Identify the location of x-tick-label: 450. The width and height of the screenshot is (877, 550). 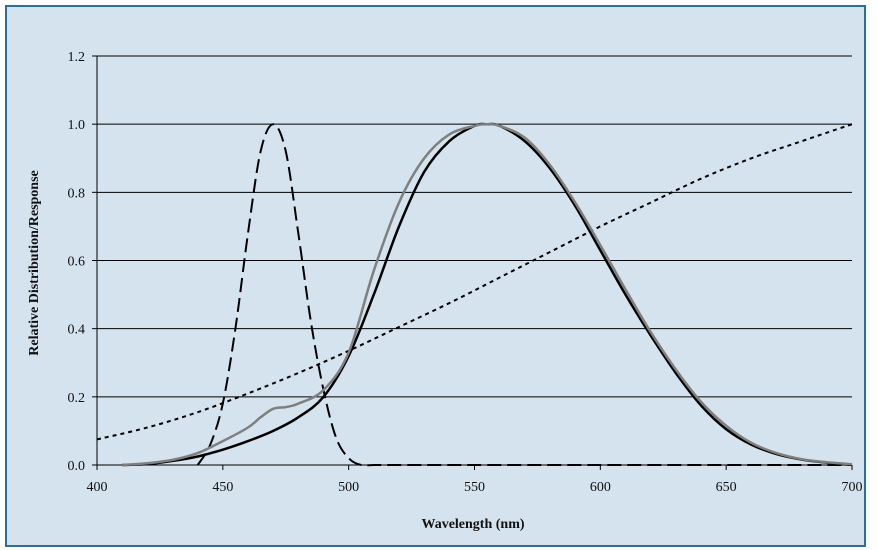
(222, 487).